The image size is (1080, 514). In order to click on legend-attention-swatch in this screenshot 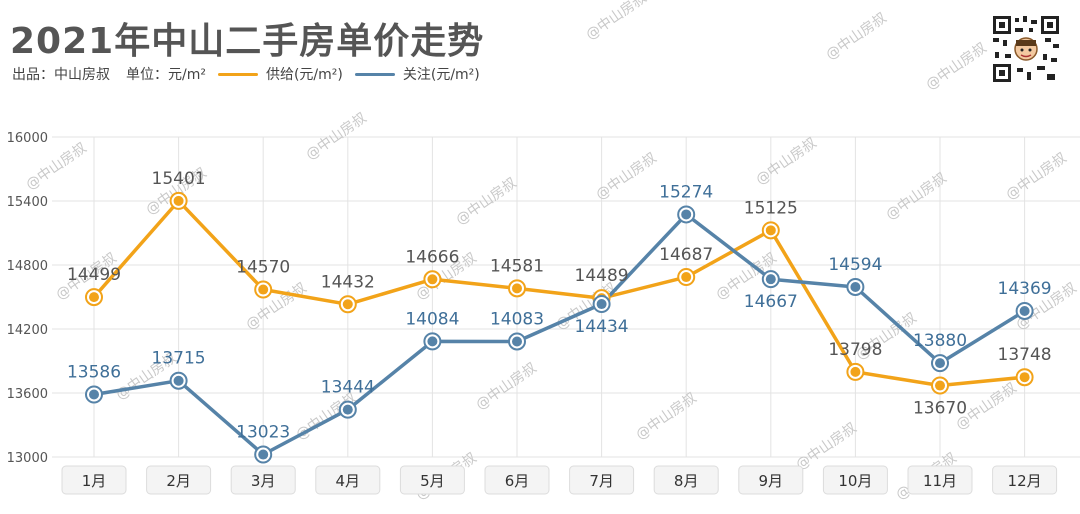, I will do `click(374, 74)`.